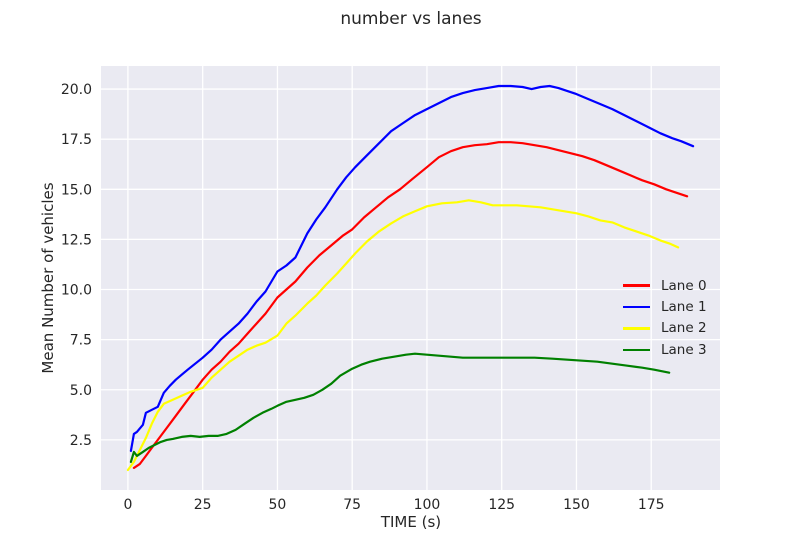 This screenshot has height=550, width=800. I want to click on x-tick-label: 125, so click(501, 505).